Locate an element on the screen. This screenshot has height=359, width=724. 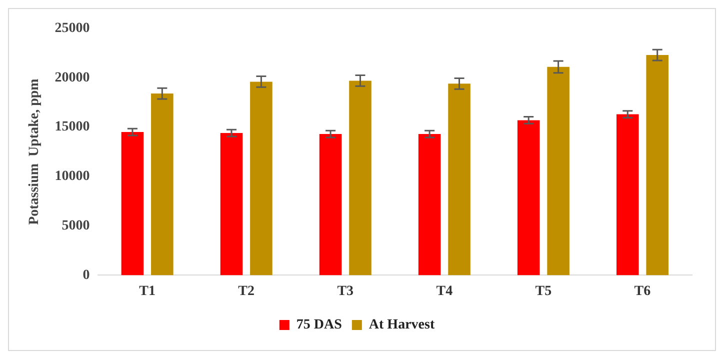
x-tick-label: T1 is located at coordinates (147, 292).